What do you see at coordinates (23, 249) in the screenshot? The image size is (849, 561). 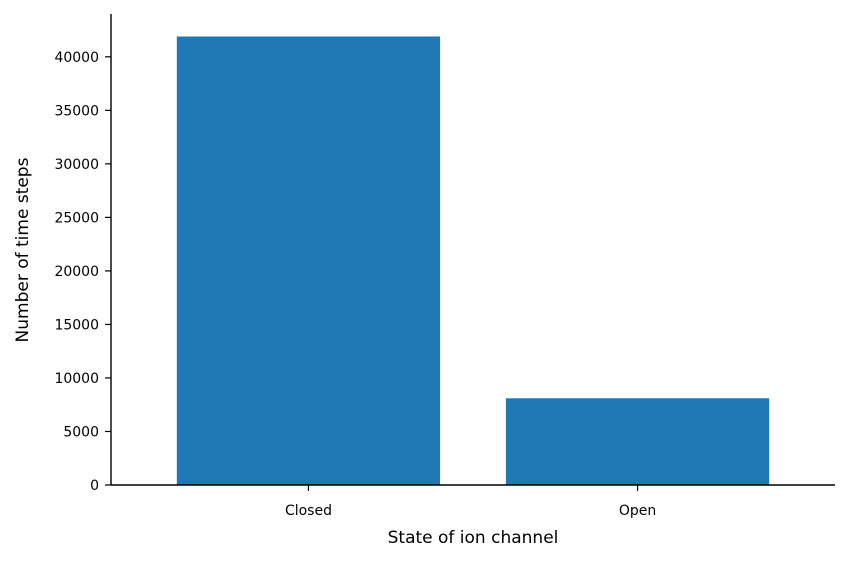 I see `y-axis-label: Number of time steps` at bounding box center [23, 249].